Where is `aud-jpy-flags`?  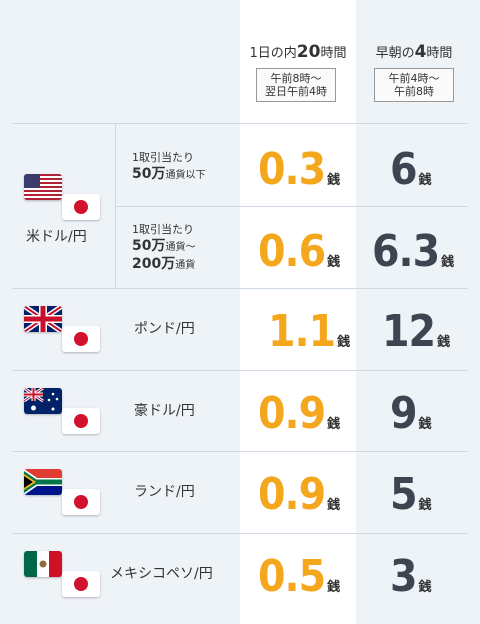 aud-jpy-flags is located at coordinates (62, 412).